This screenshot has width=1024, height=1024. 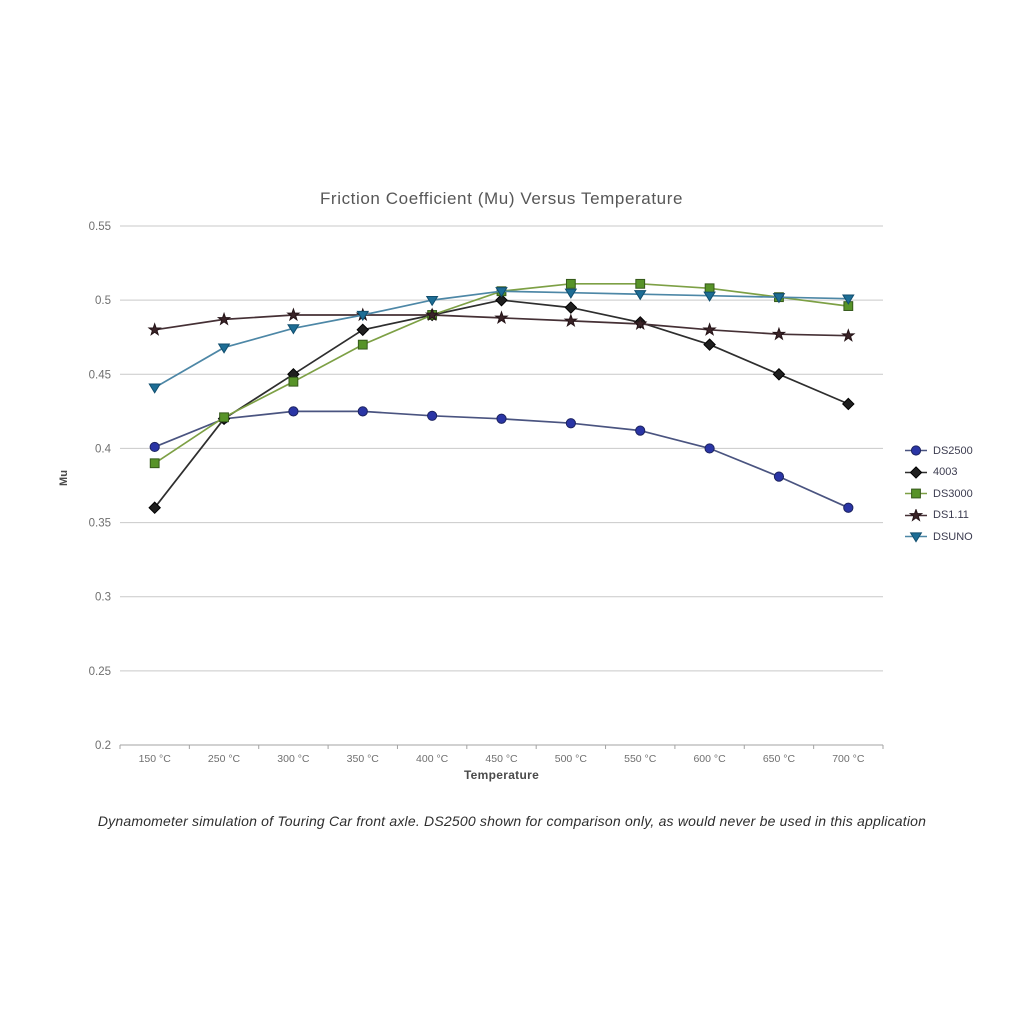 I want to click on legend-triangle-down-icon, so click(x=916, y=537).